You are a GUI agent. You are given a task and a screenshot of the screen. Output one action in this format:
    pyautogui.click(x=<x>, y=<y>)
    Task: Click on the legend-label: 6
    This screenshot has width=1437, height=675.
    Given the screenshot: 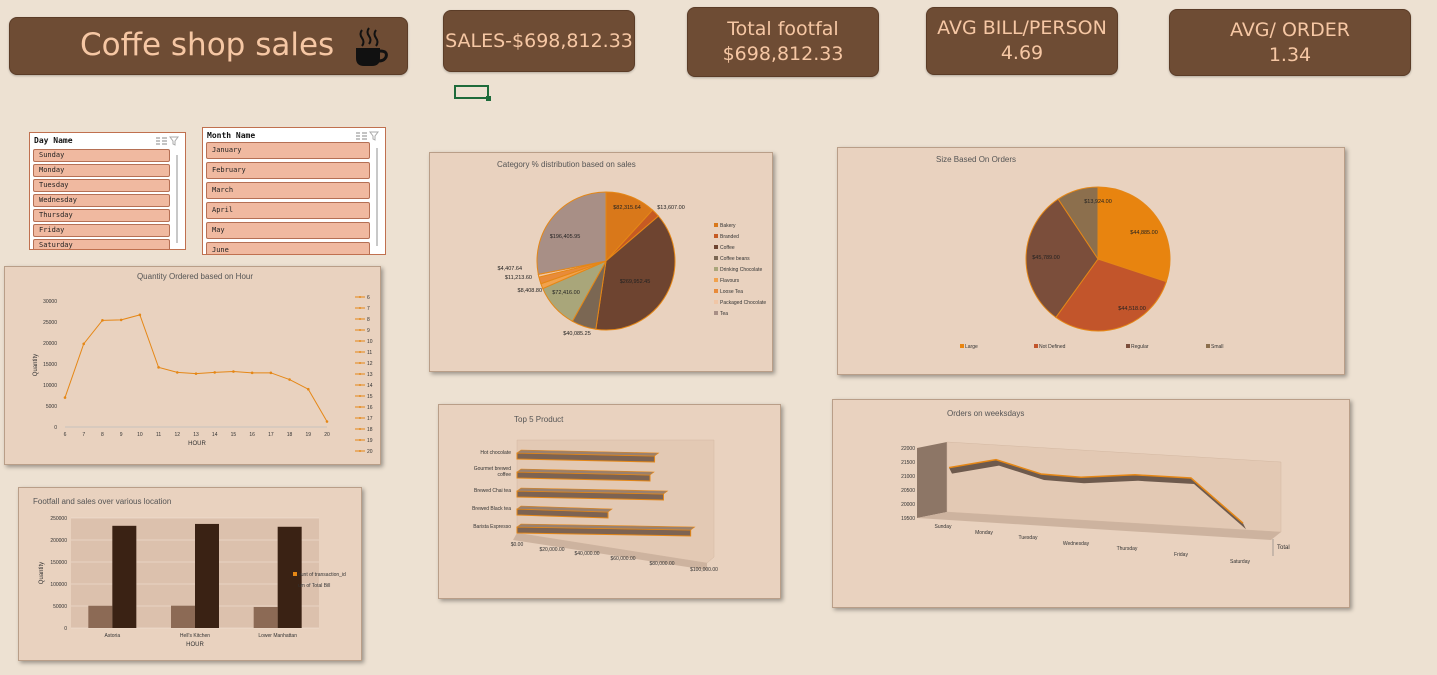 What is the action you would take?
    pyautogui.click(x=368, y=298)
    